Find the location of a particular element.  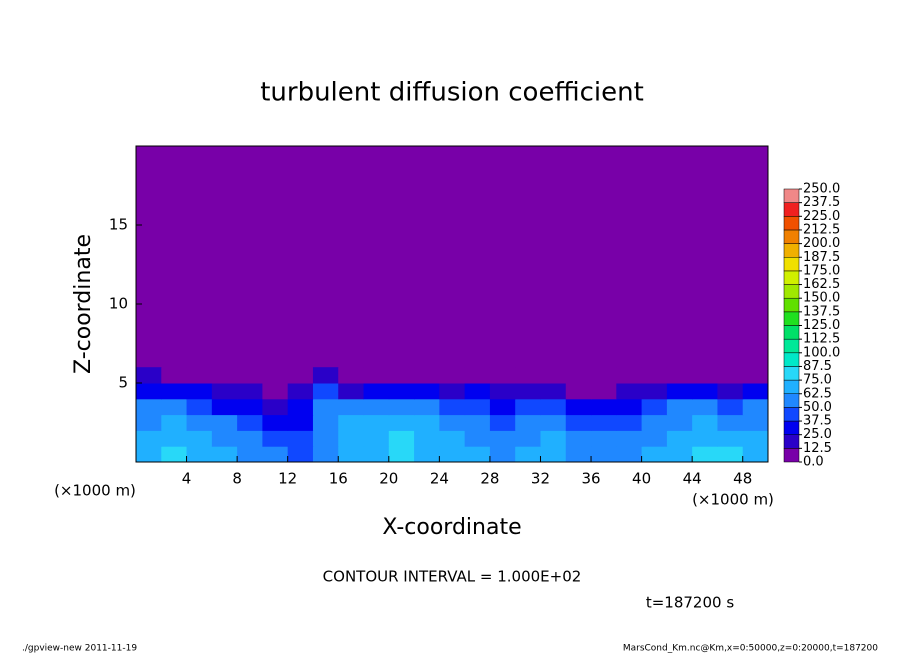

y-tick-label: 15 is located at coordinates (118, 225).